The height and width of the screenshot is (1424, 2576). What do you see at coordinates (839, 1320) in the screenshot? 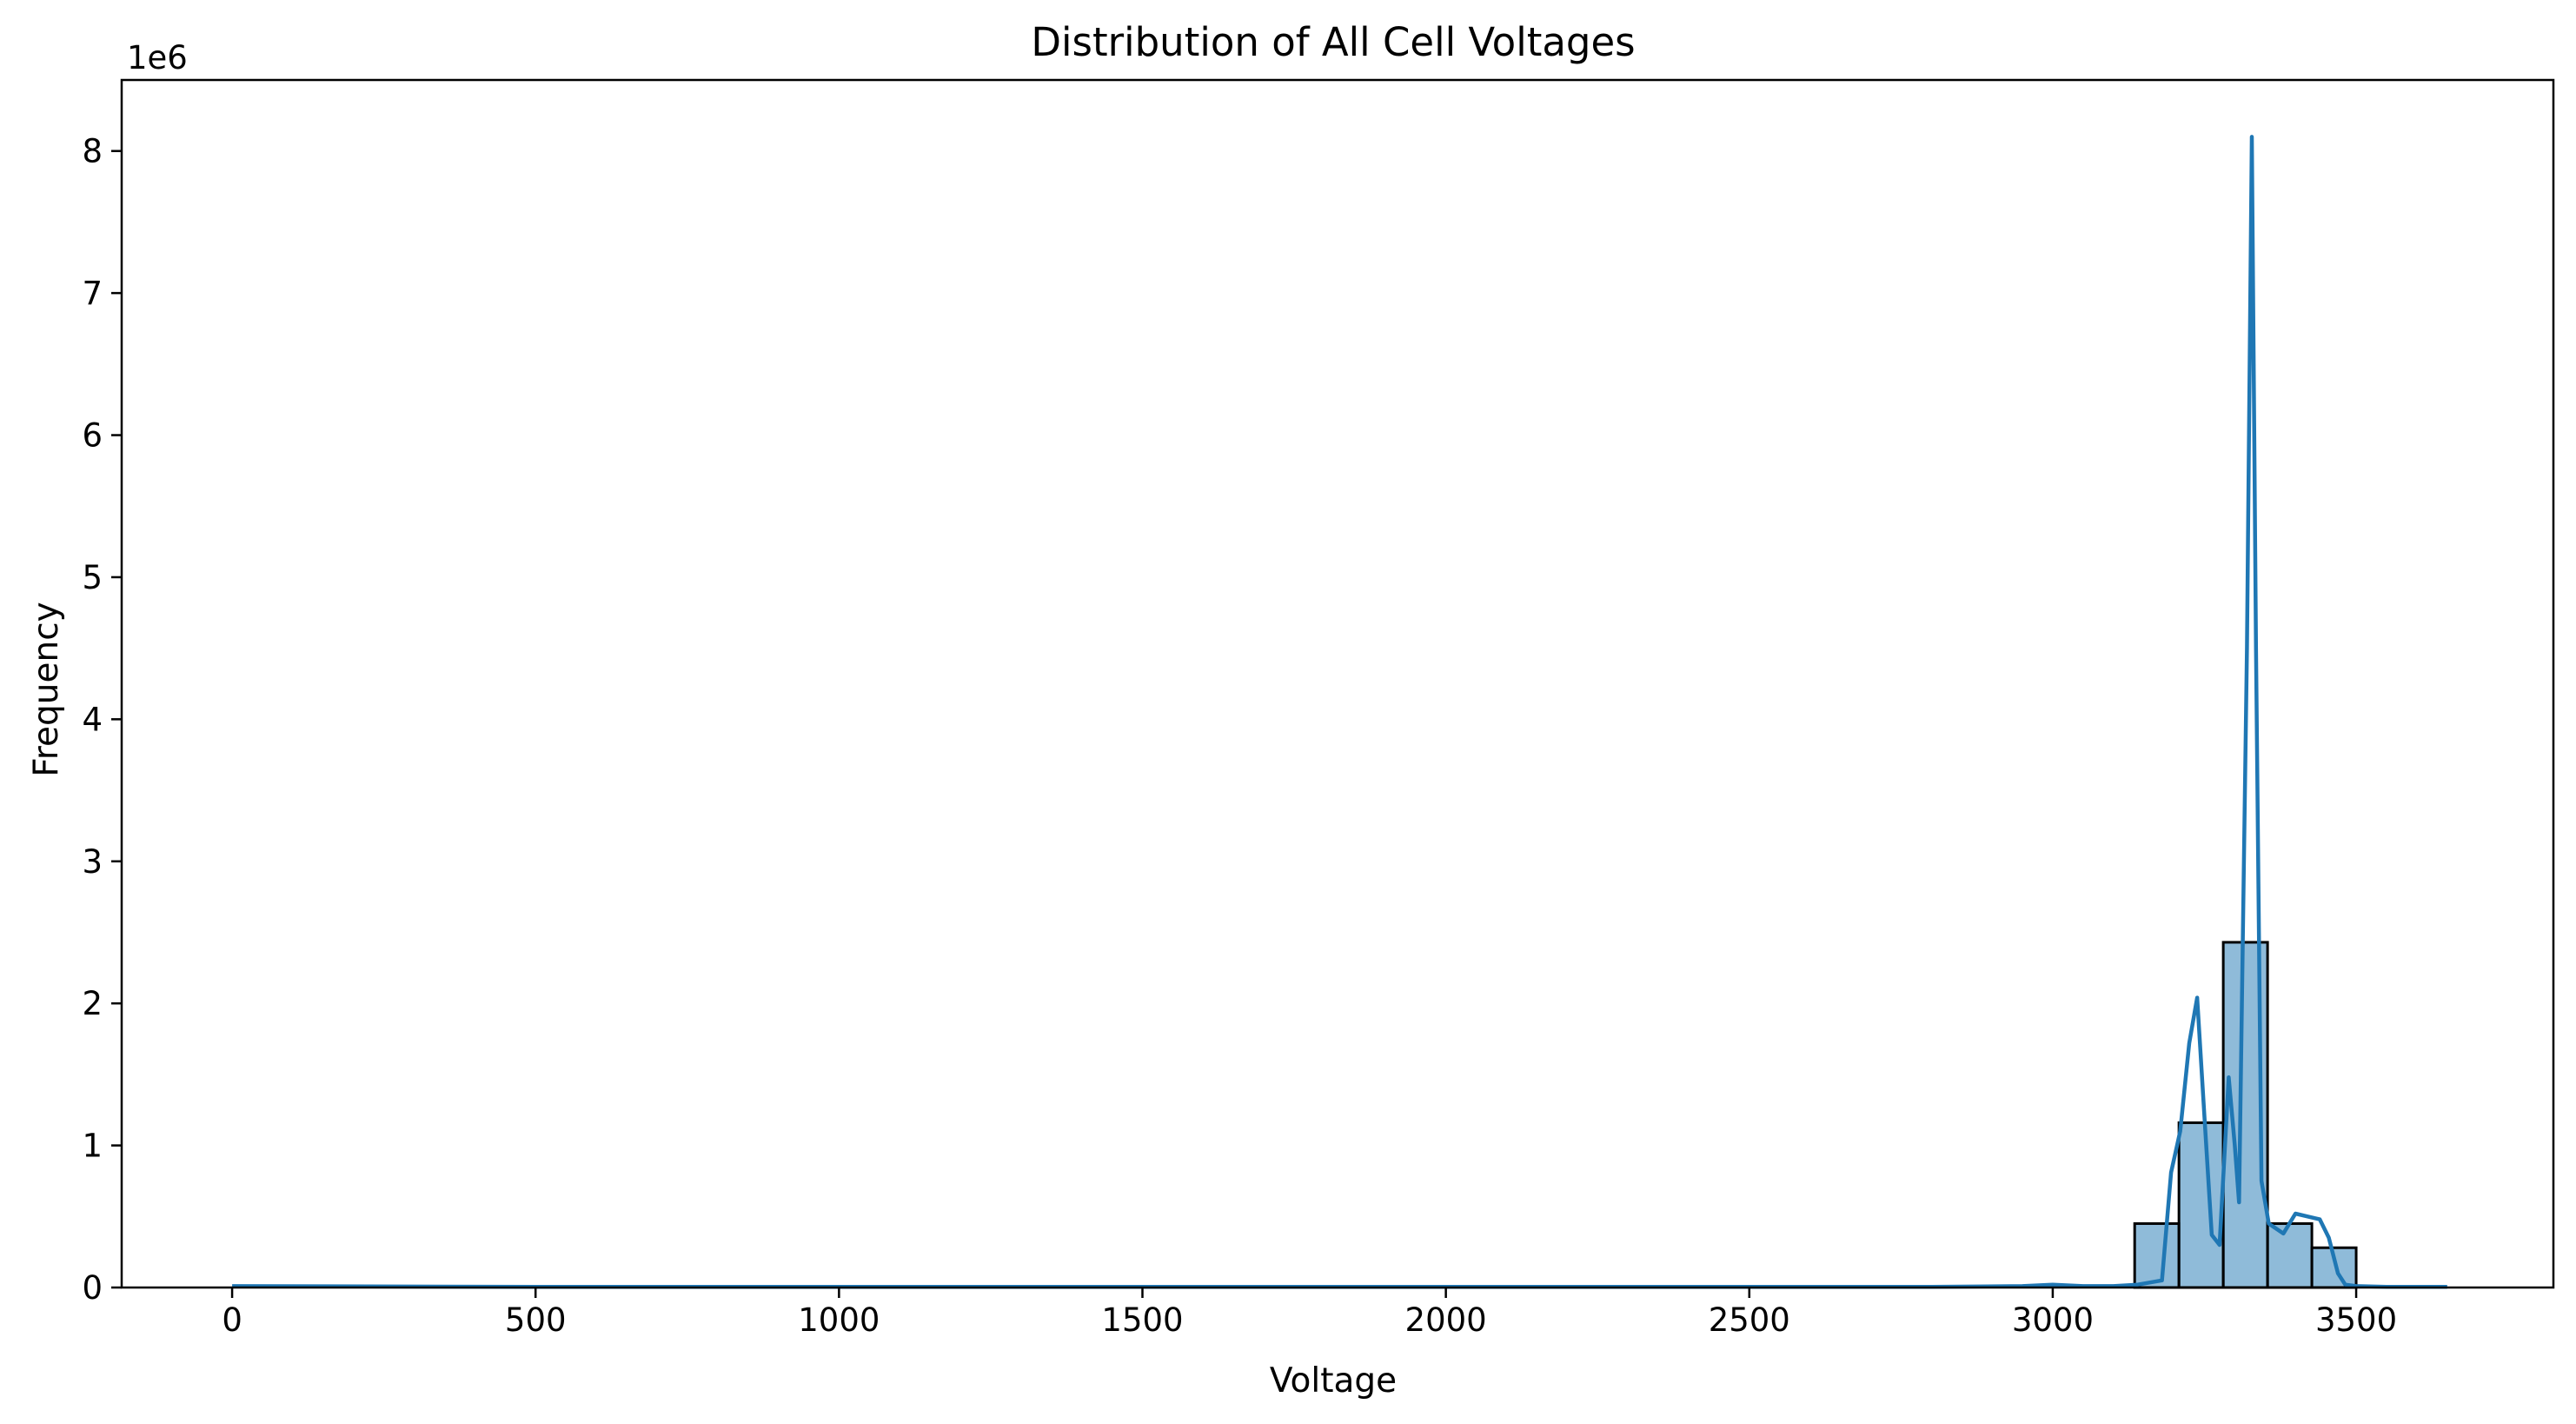
I see `x-tick-label: 1000` at bounding box center [839, 1320].